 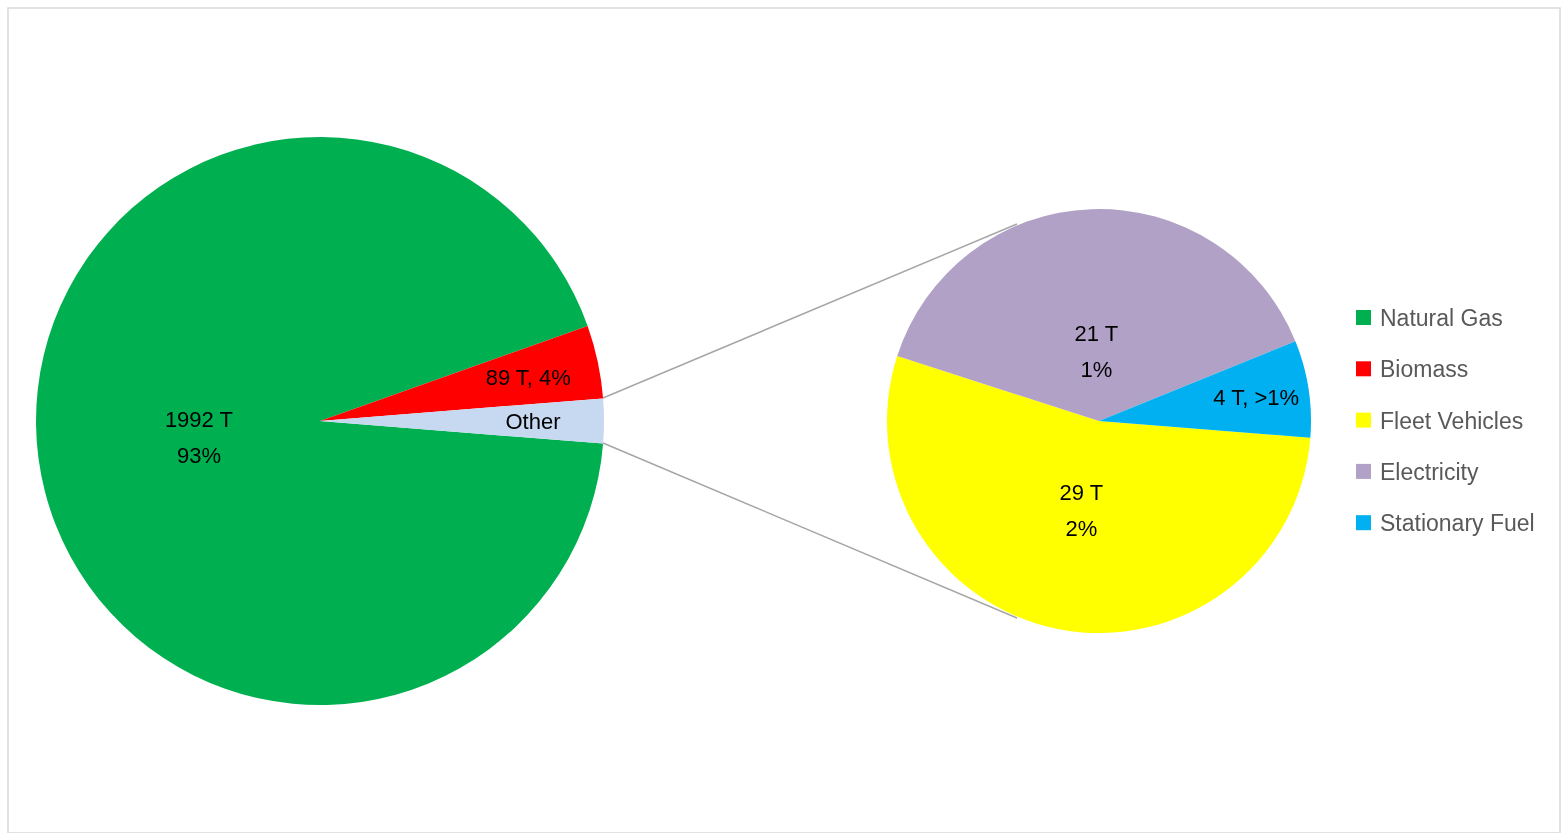 I want to click on data-label: 29 T 2%, so click(x=1081, y=511).